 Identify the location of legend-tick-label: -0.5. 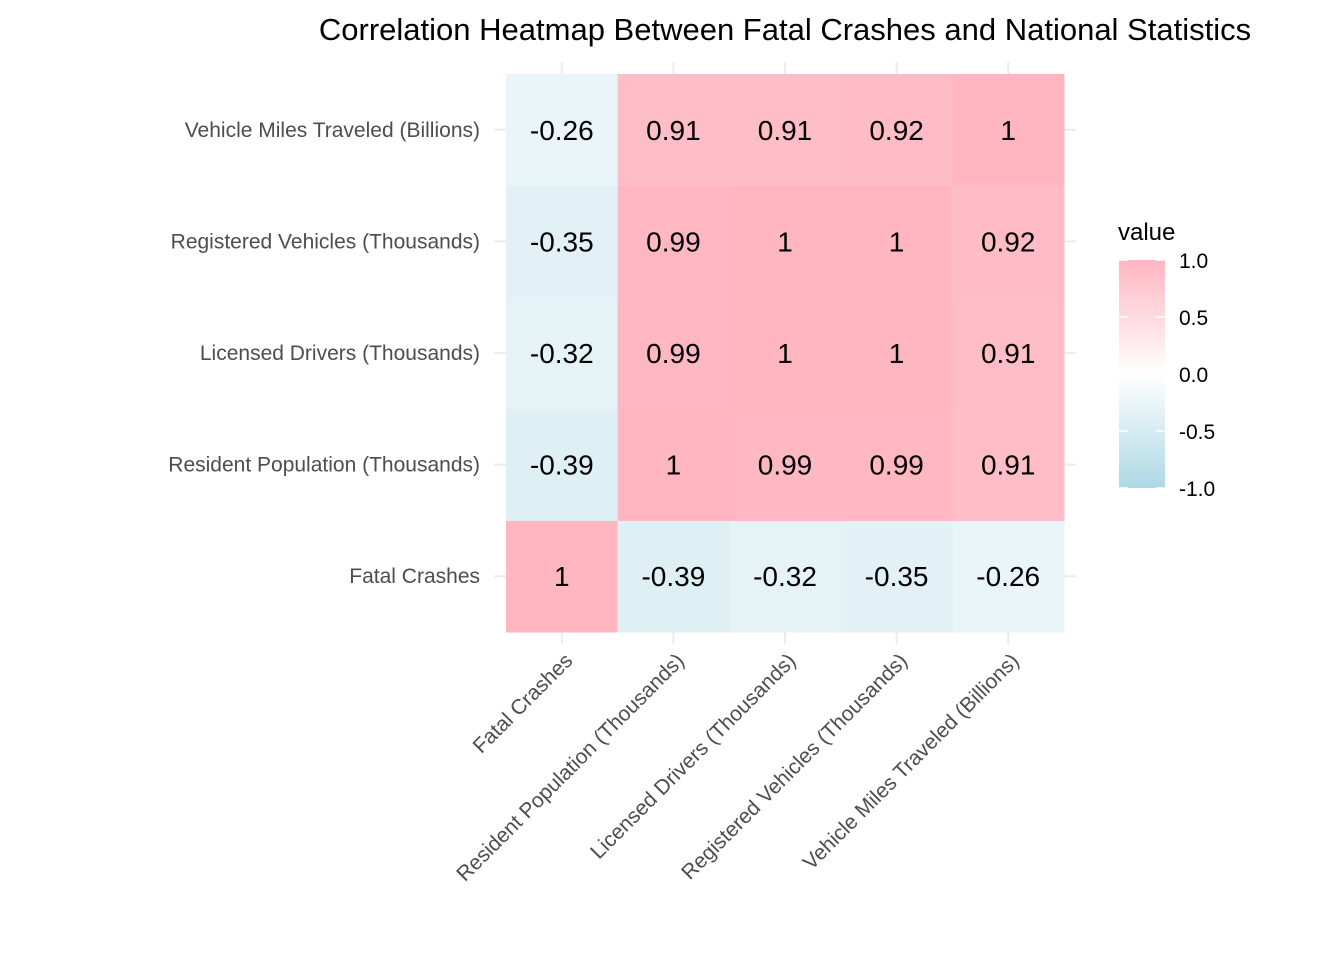
(1197, 432).